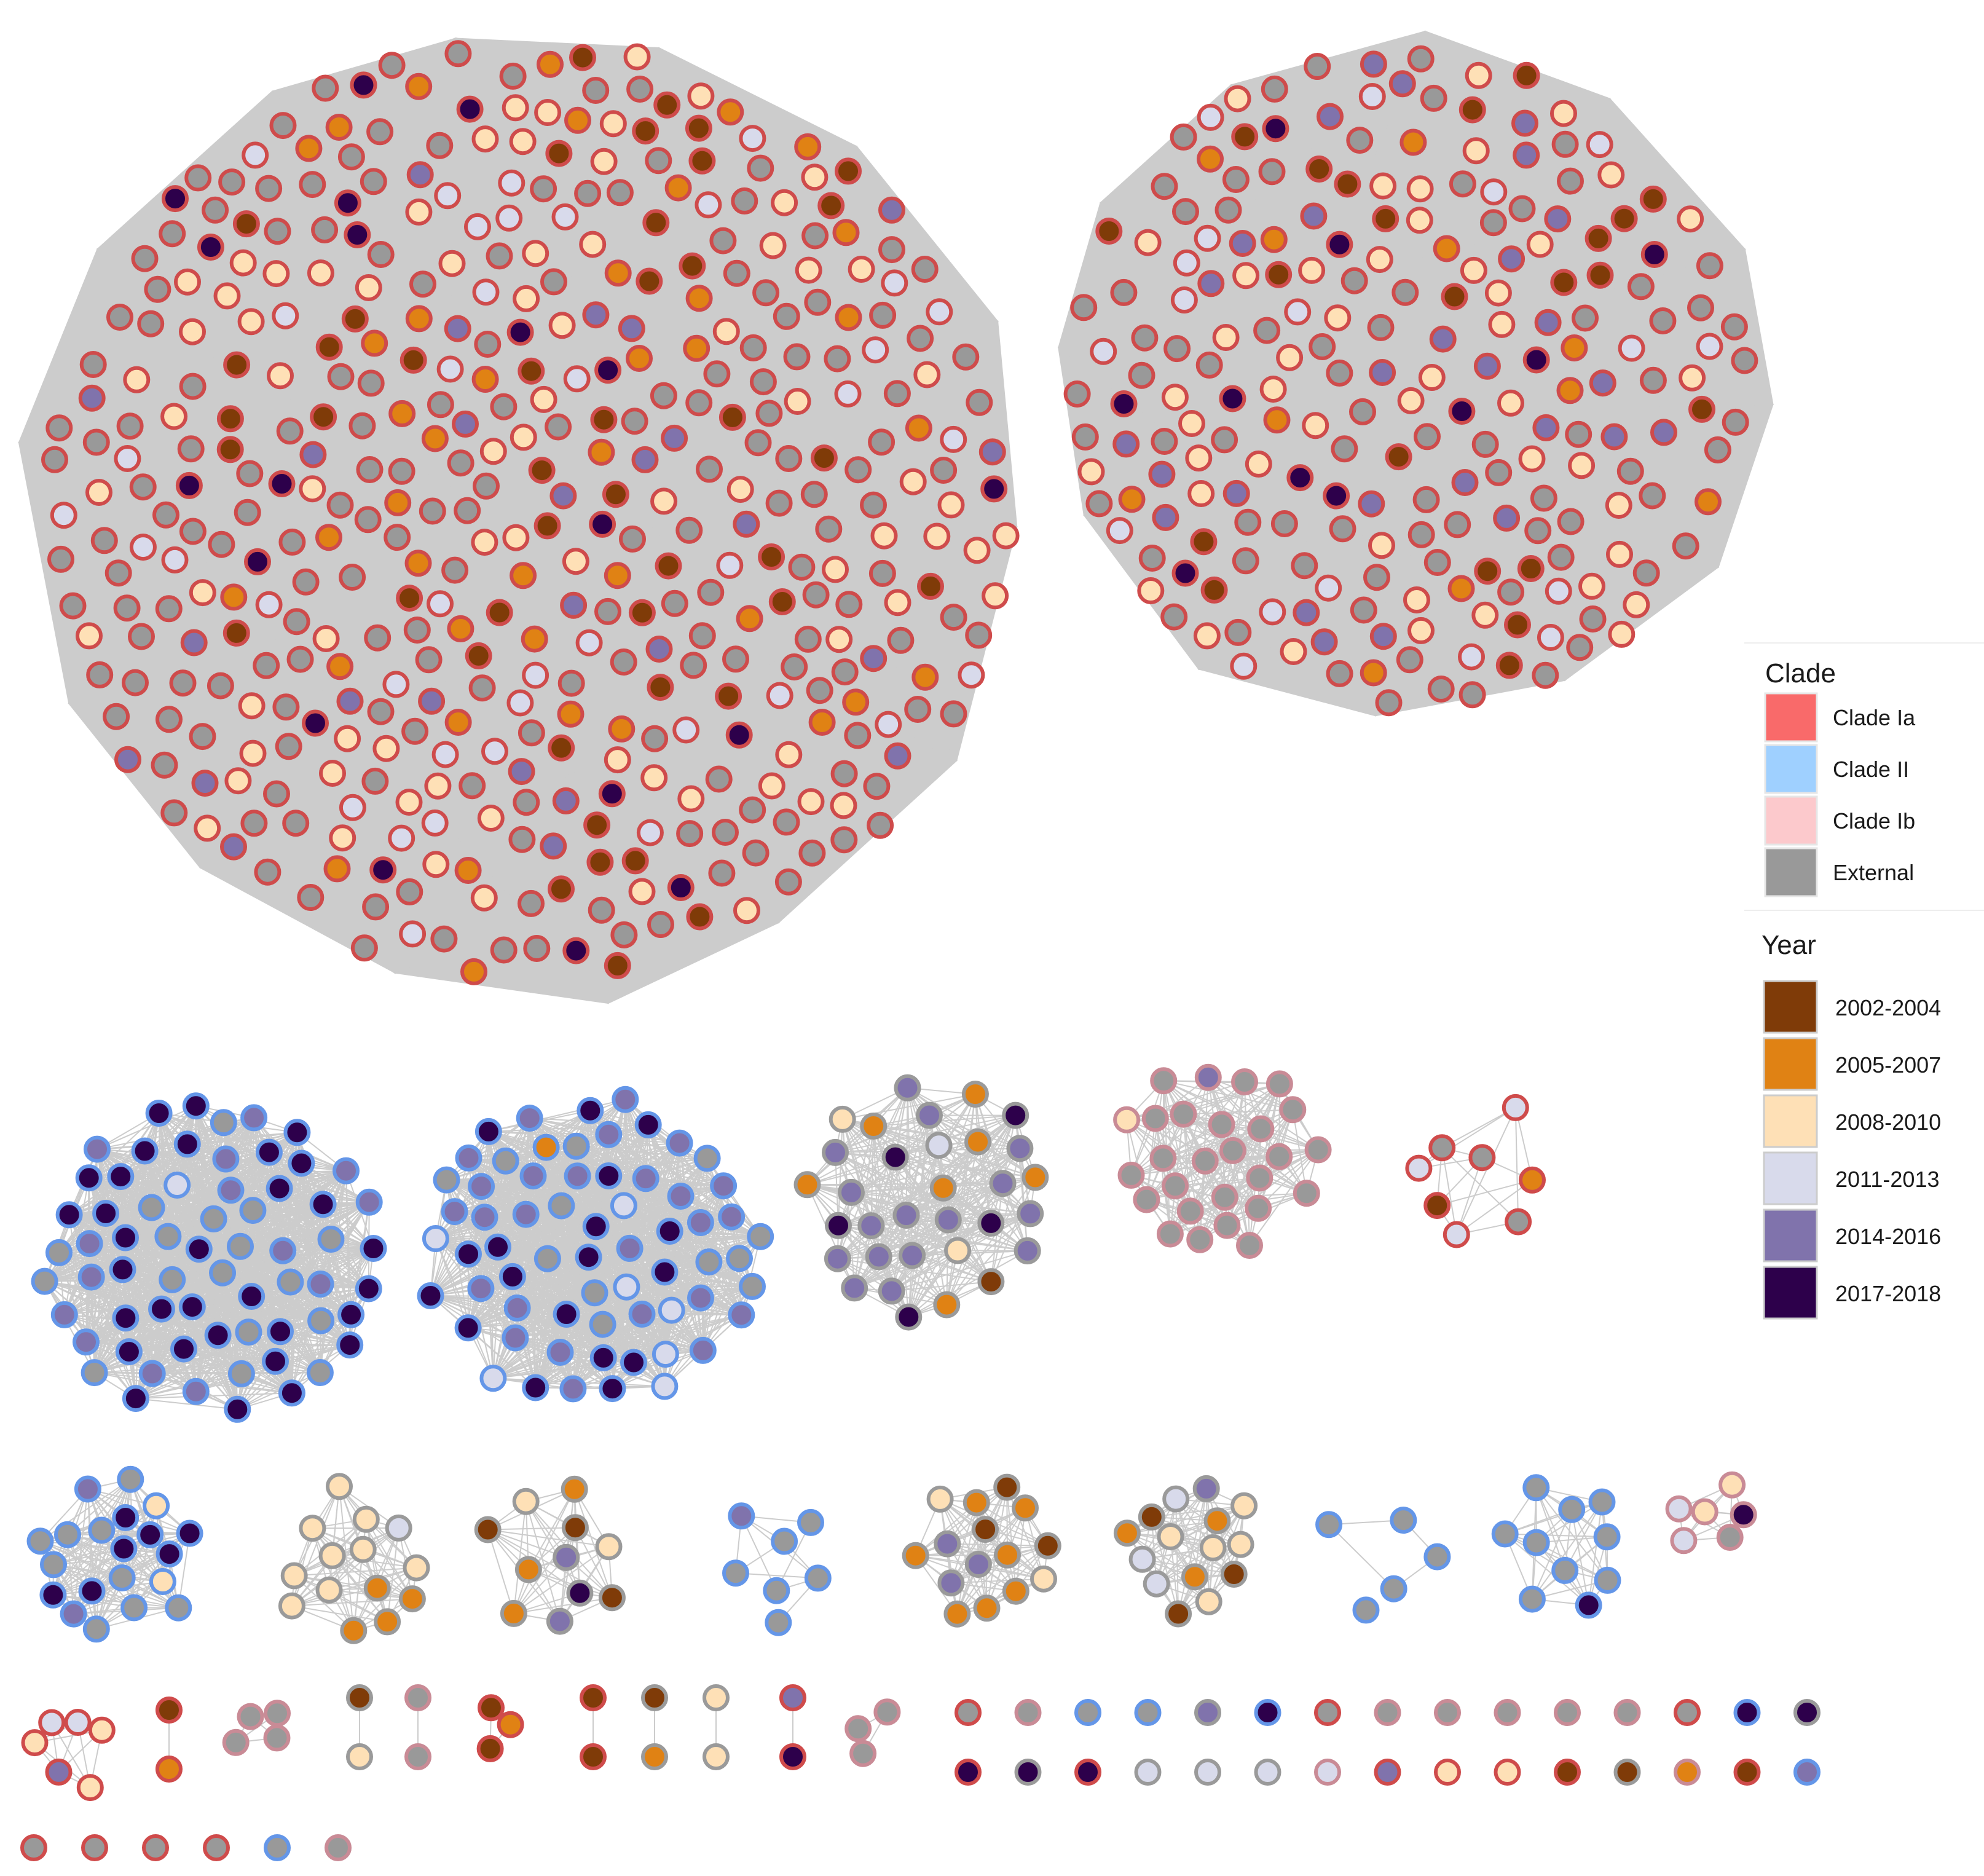  I want to click on cluster-9-edge, so click(339, 1614).